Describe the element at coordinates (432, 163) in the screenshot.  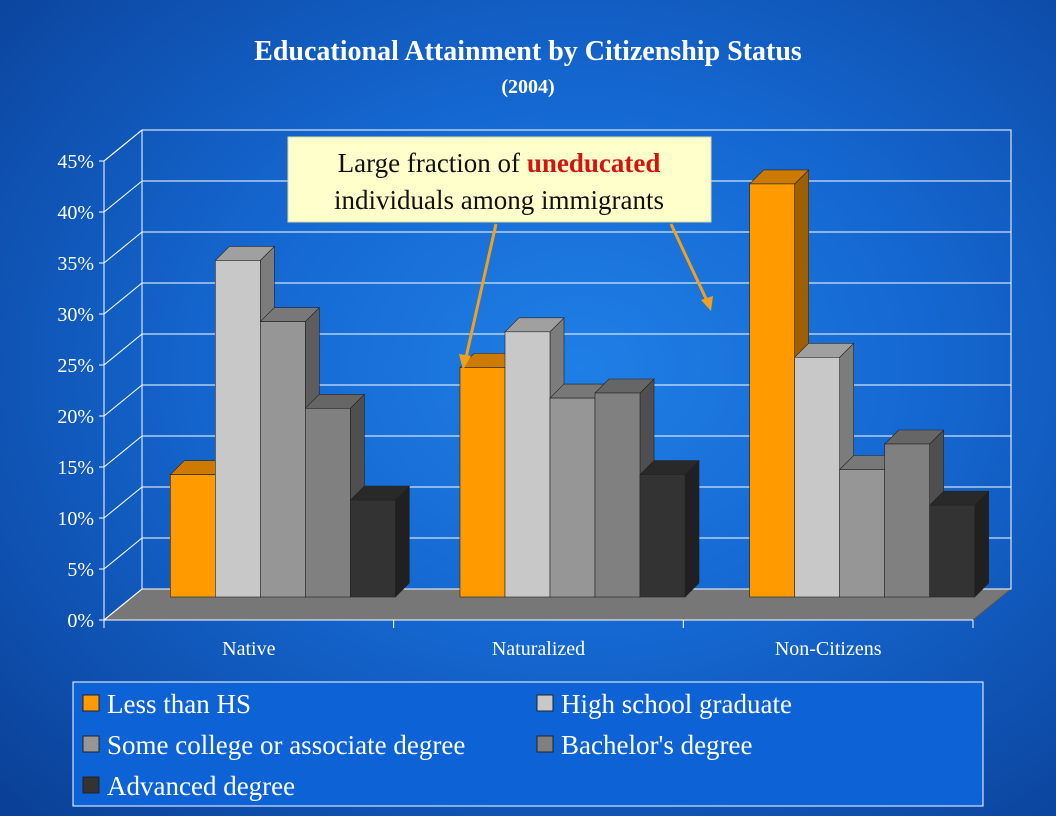
I see `callout-text-before: Large fraction of` at that location.